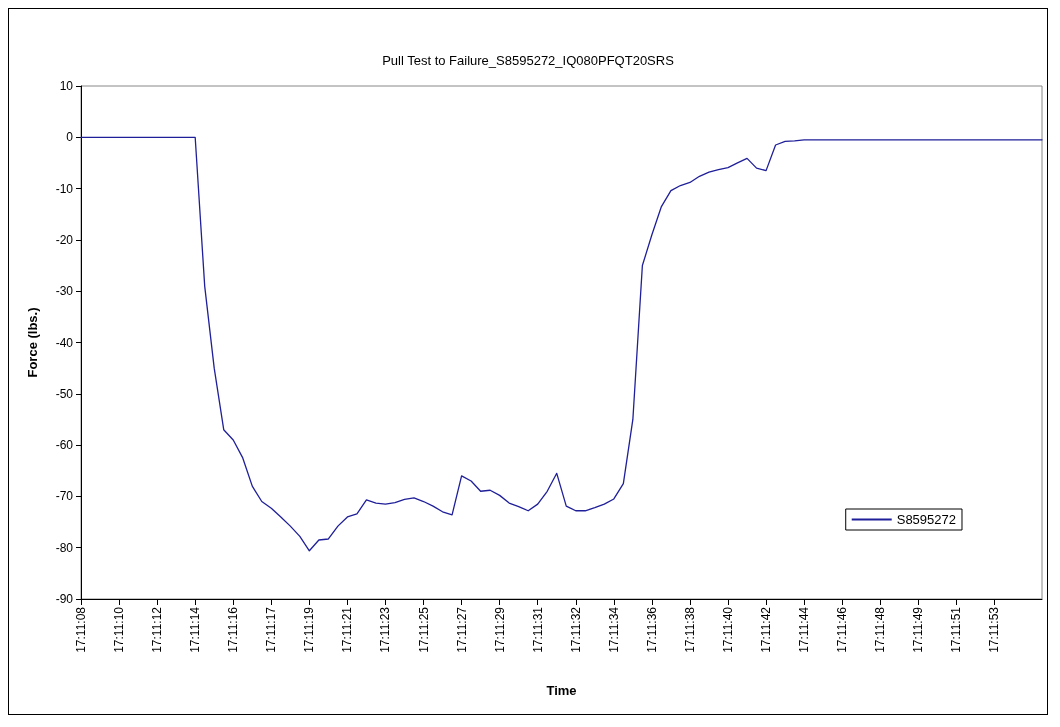  What do you see at coordinates (880, 629) in the screenshot?
I see `x-tick-label: 17:11:48` at bounding box center [880, 629].